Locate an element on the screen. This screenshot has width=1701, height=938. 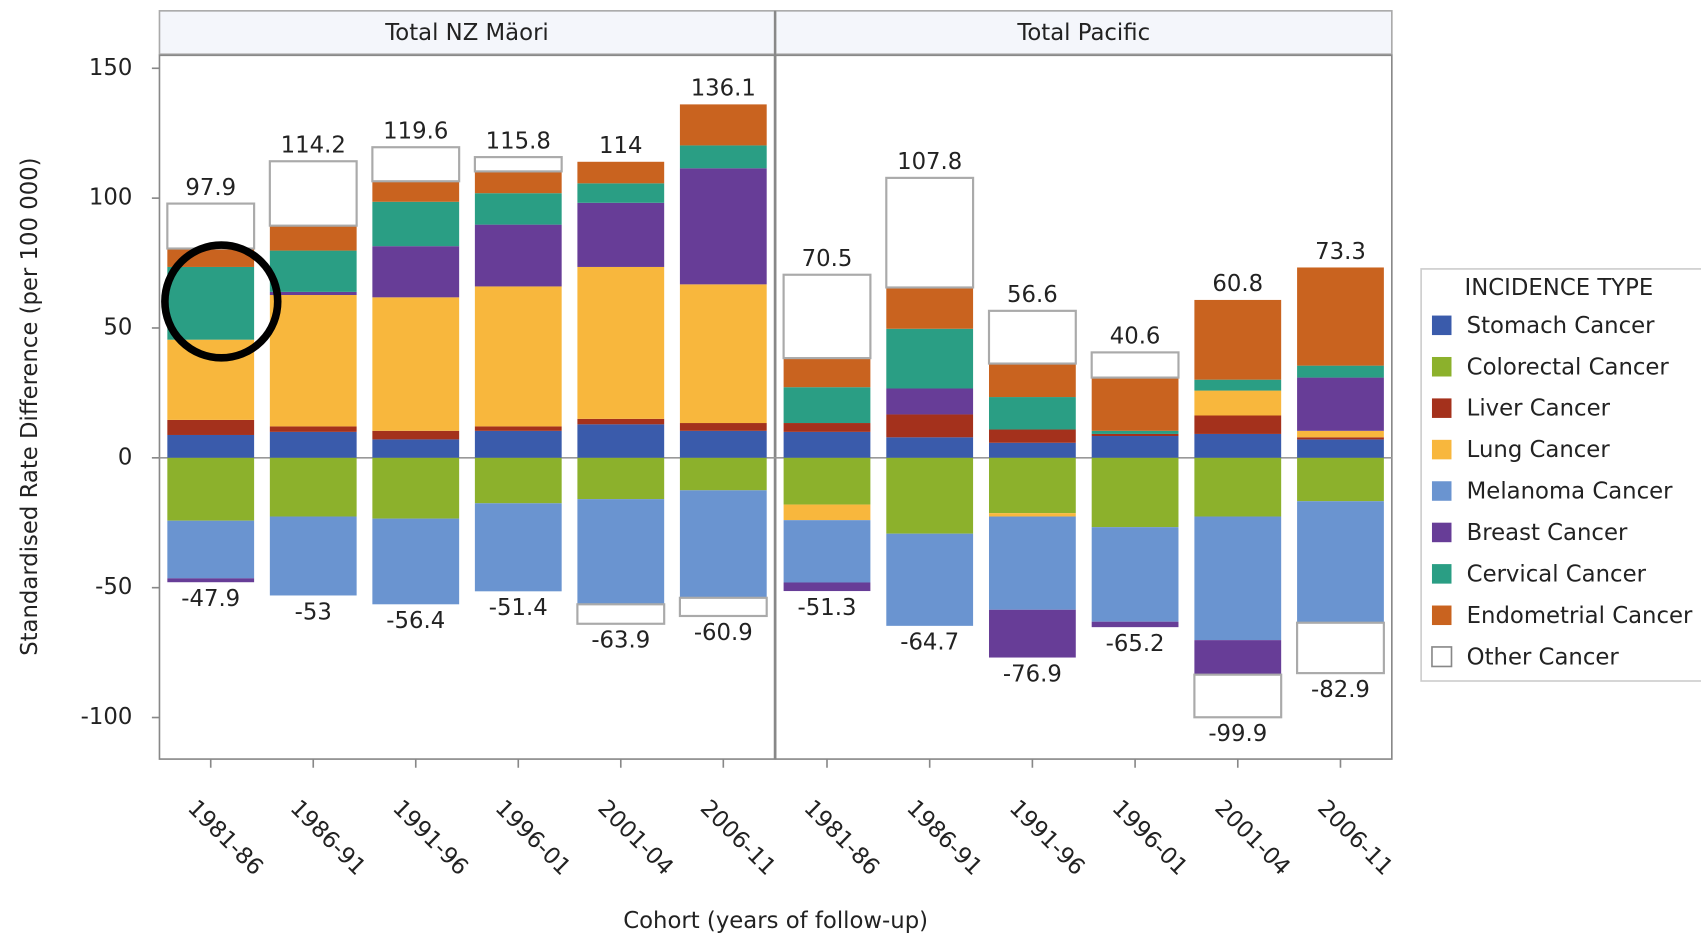
total-label: -82.9 is located at coordinates (1340, 690).